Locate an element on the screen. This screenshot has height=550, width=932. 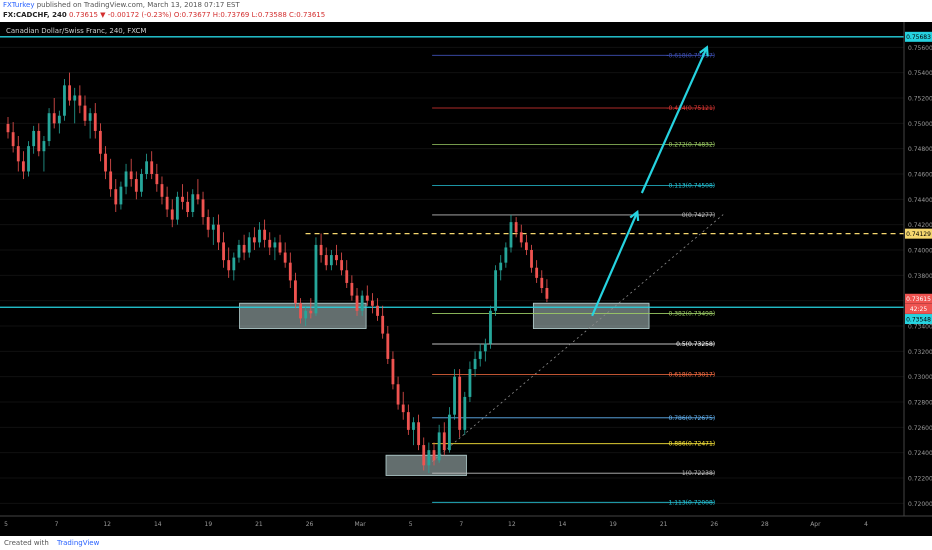
demand-zone-bottom is located at coordinates (426, 465).